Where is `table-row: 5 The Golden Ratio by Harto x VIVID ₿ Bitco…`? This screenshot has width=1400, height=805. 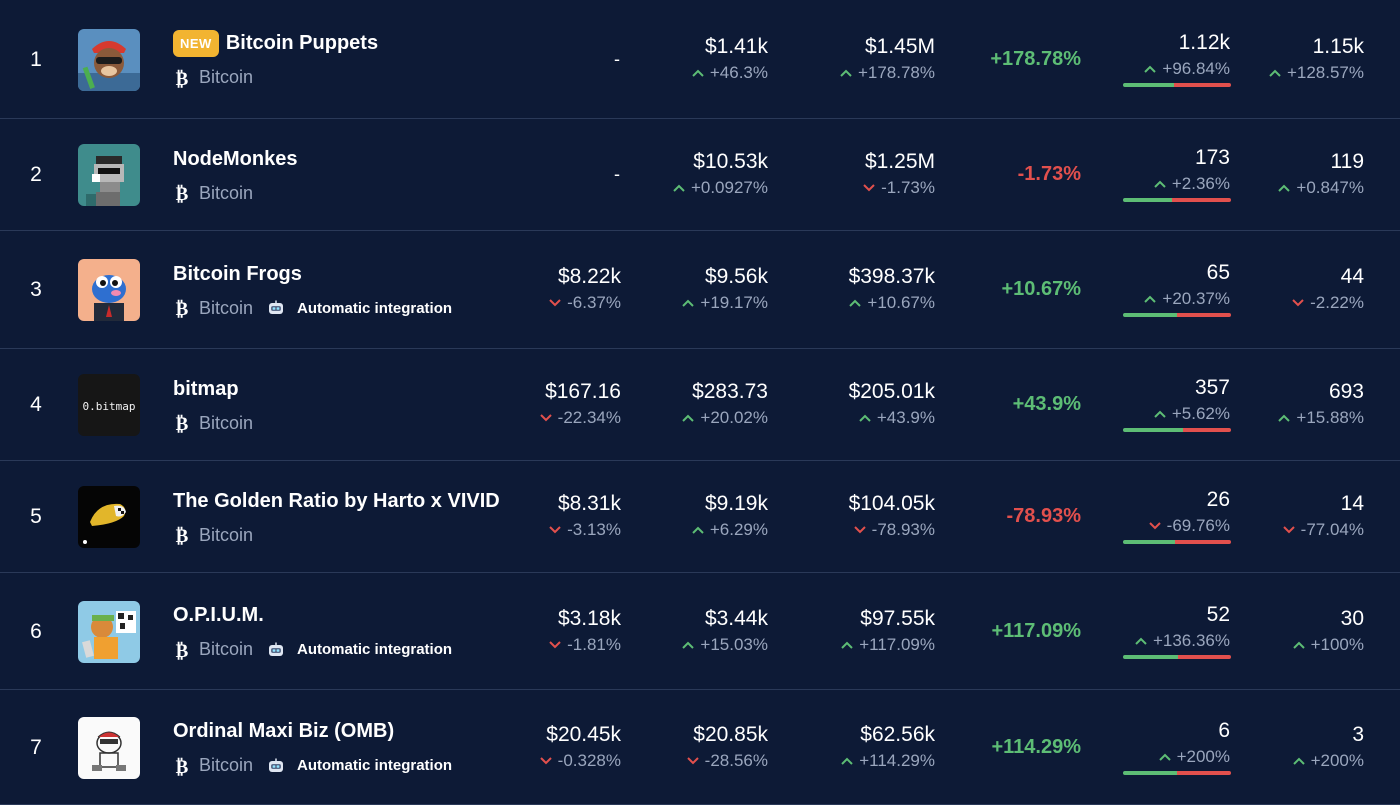
table-row: 5 The Golden Ratio by Harto x VIVID ₿ Bitco… is located at coordinates (700, 517).